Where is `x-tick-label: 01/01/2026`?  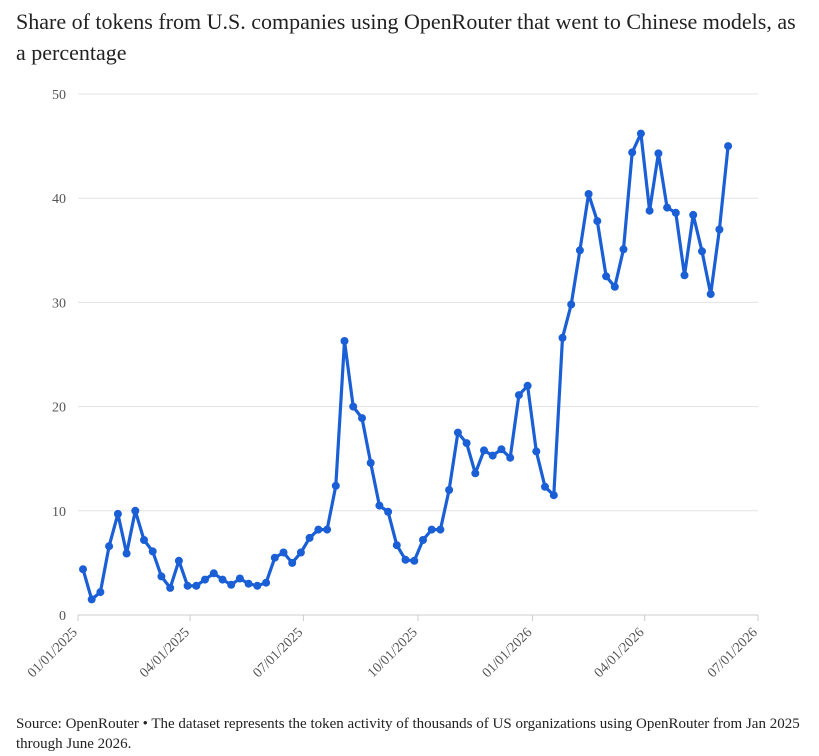
x-tick-label: 01/01/2026 is located at coordinates (508, 653).